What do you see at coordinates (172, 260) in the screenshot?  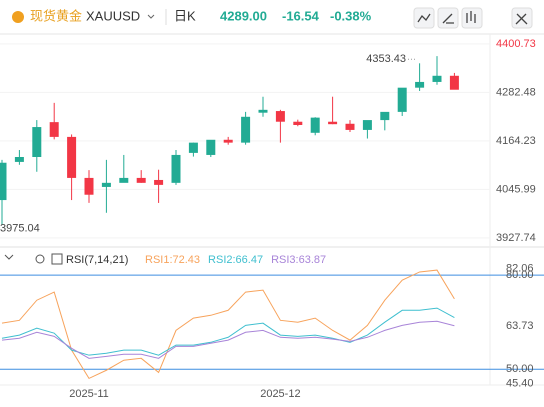 I see `legend-entry: RSI1:72.43` at bounding box center [172, 260].